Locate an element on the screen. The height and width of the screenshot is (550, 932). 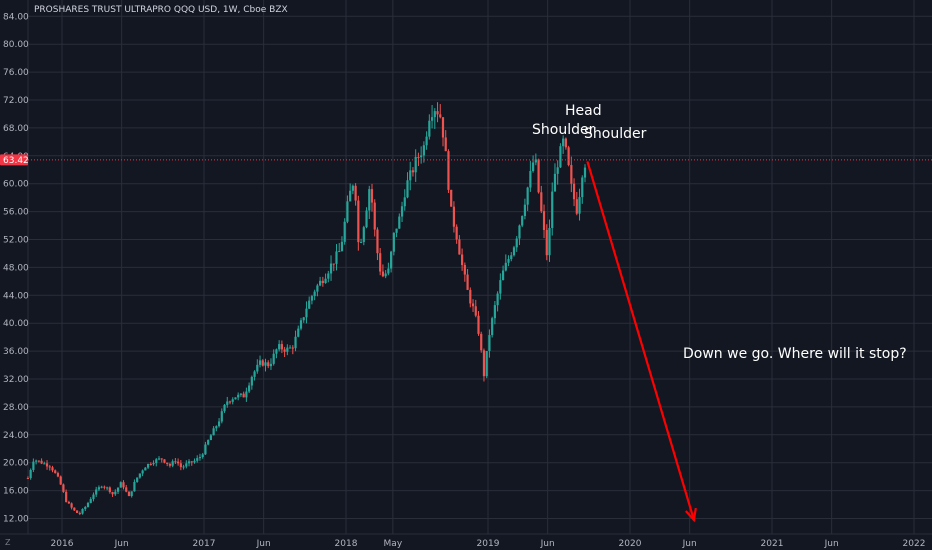
y-tick-label: 84.00 is located at coordinates (16, 17).